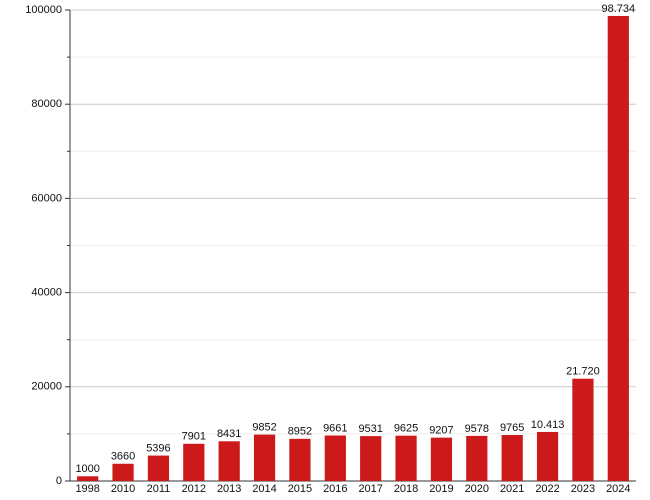 This screenshot has width=650, height=500. What do you see at coordinates (46, 387) in the screenshot?
I see `y-tick-label: 20000` at bounding box center [46, 387].